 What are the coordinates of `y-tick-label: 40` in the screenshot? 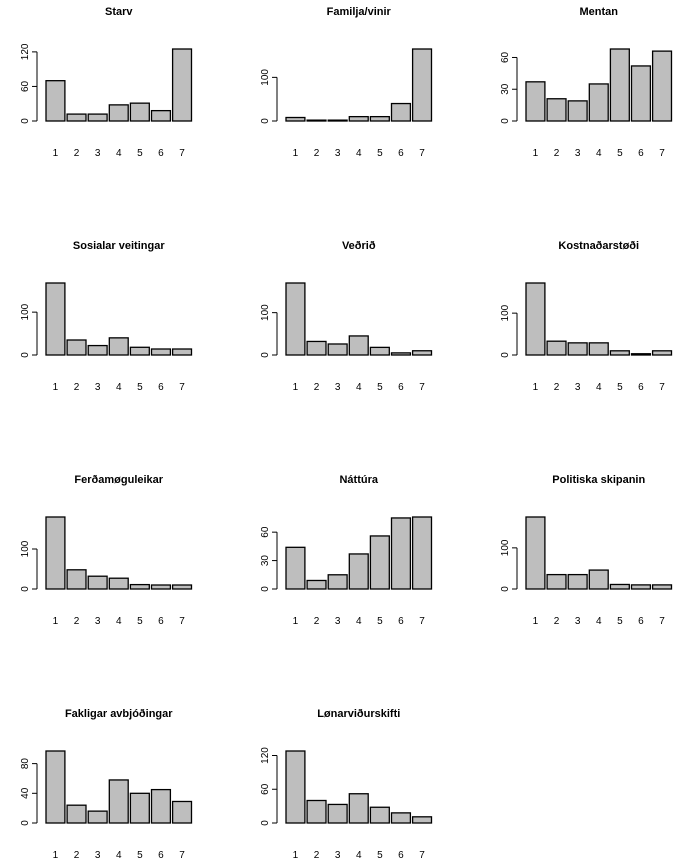 It's located at (25, 793).